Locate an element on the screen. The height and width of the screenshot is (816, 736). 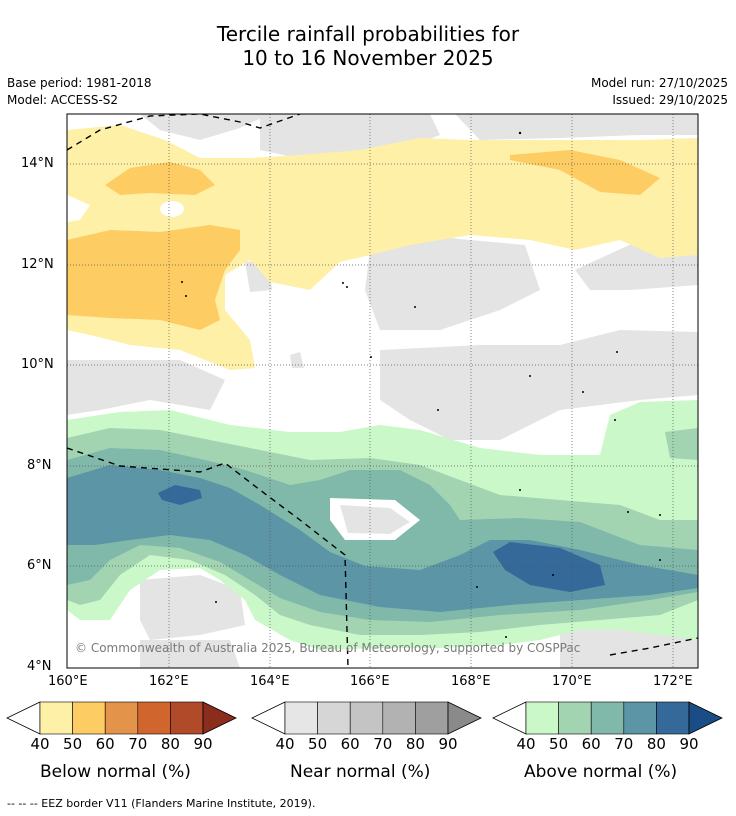
grey-patch is located at coordinates (375, 519).